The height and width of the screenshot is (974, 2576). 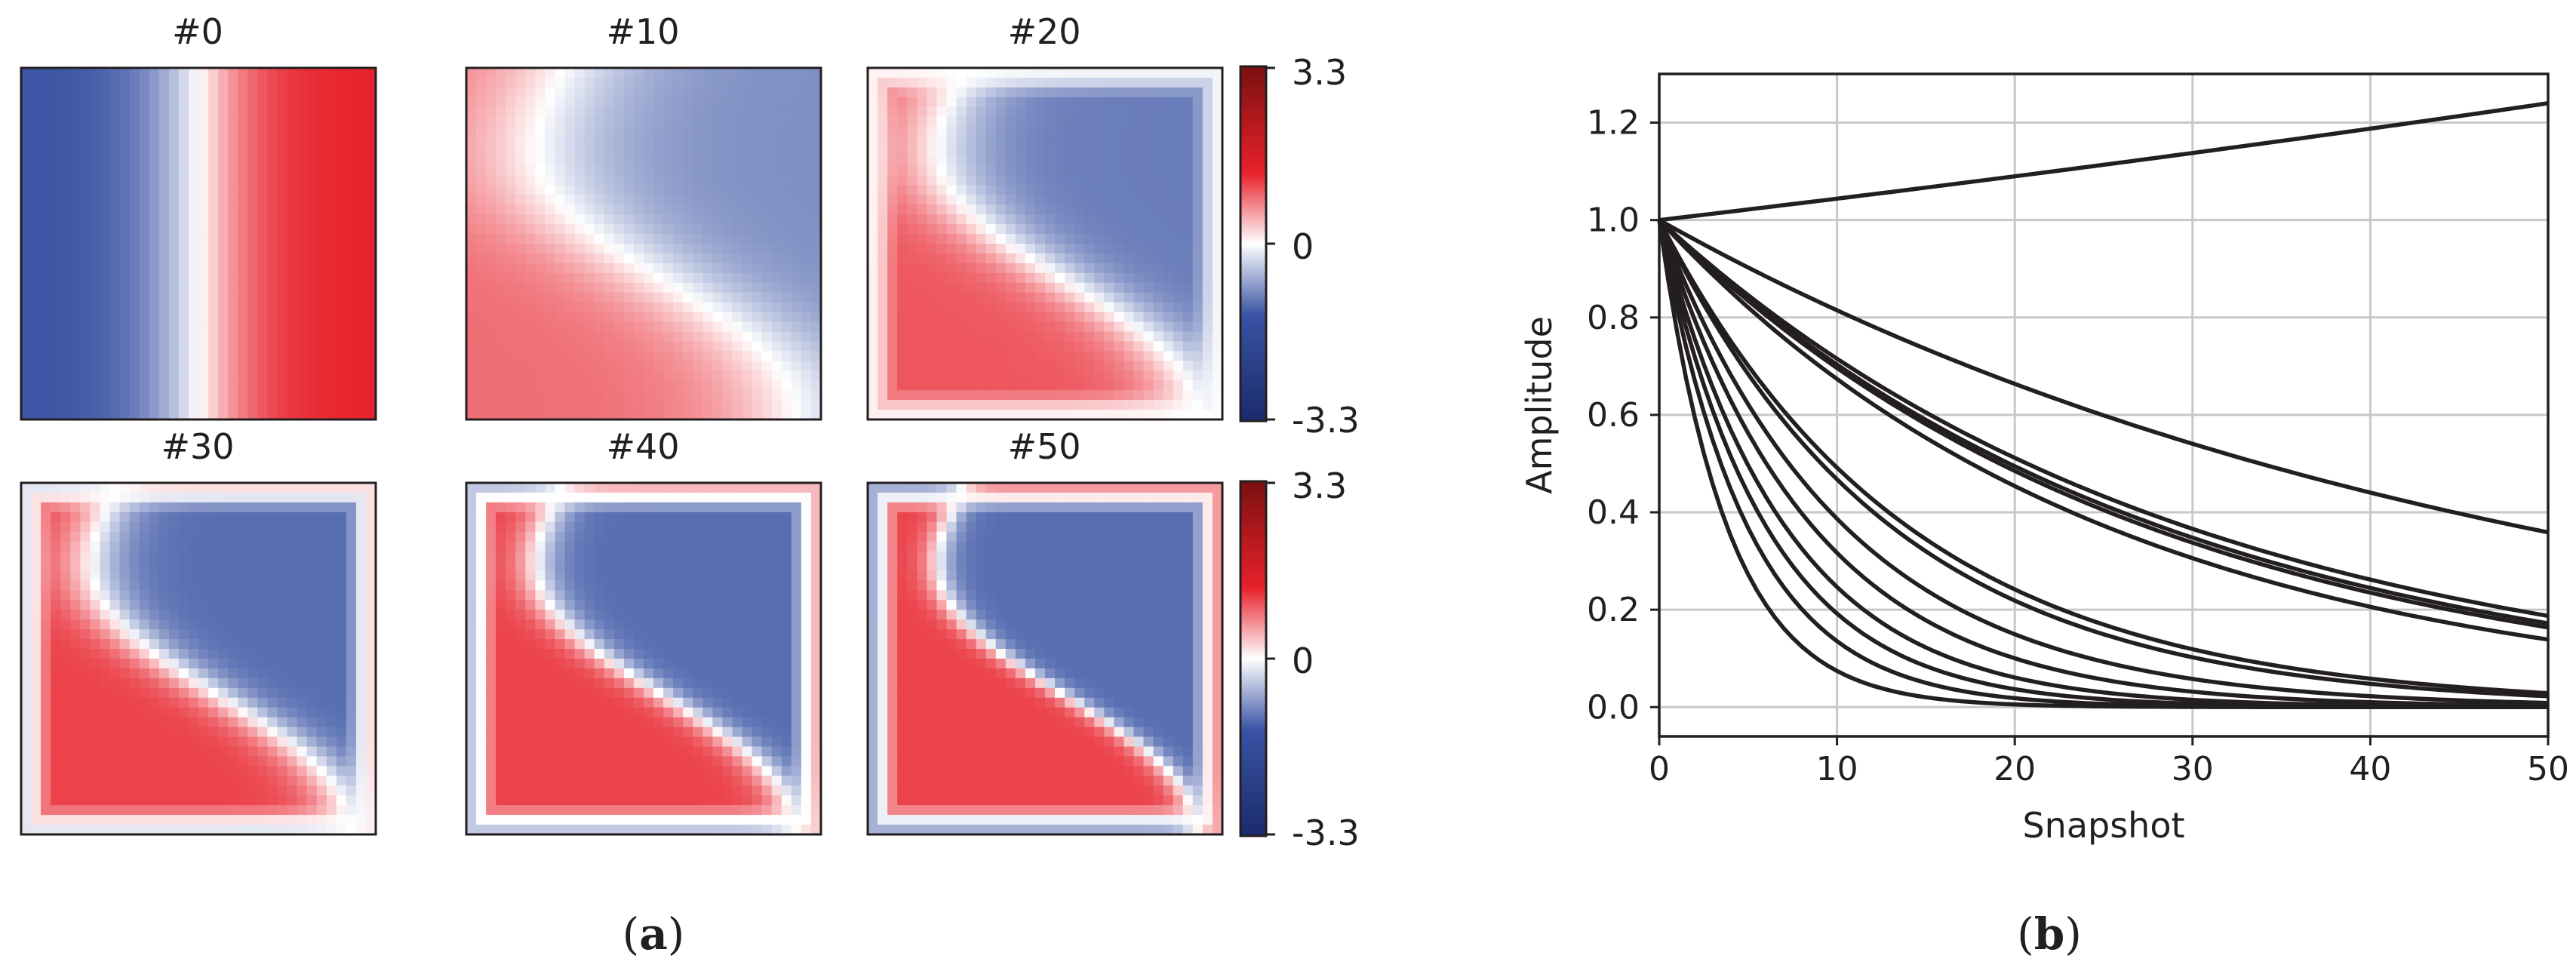 What do you see at coordinates (1326, 833) in the screenshot?
I see `colorbar-bottom-min: -3.3` at bounding box center [1326, 833].